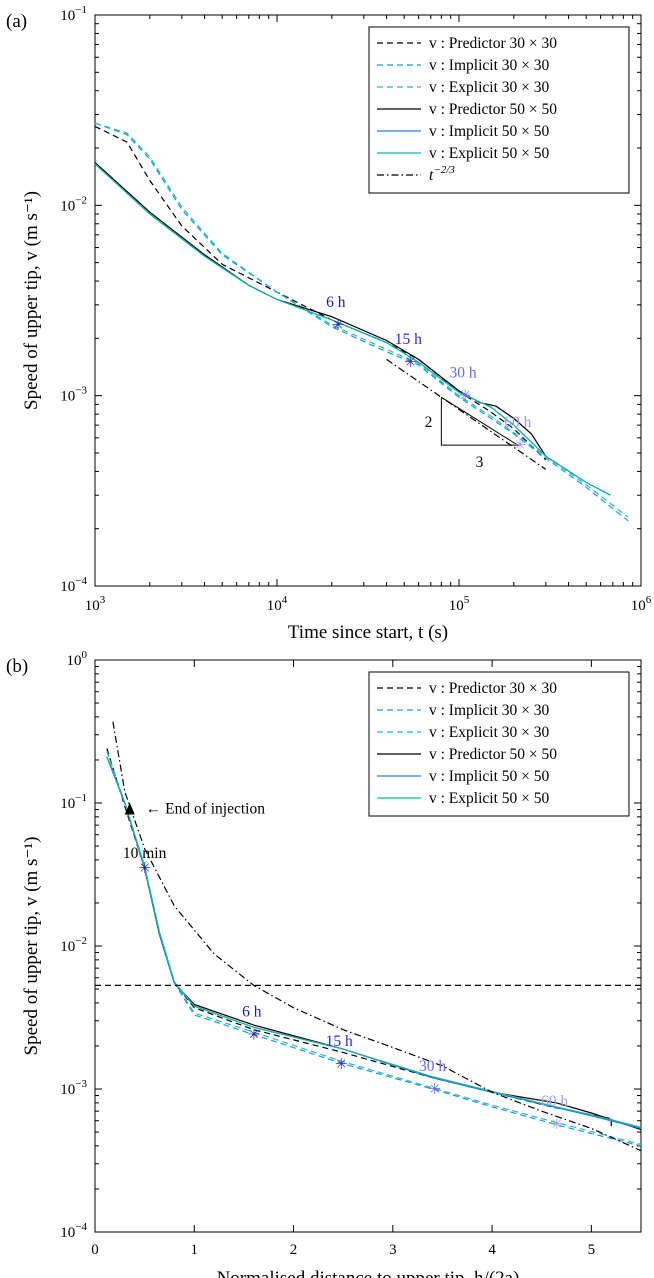 The image size is (654, 1278). What do you see at coordinates (393, 1250) in the screenshot?
I see `x-tick-label: 3` at bounding box center [393, 1250].